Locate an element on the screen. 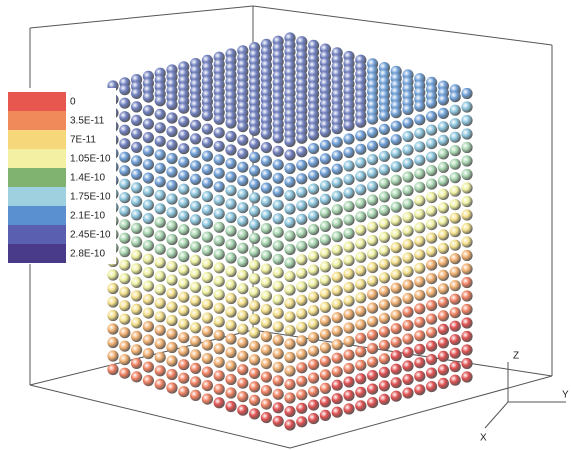 Image resolution: width=571 pixels, height=450 pixels. axis-triad: Z Y X is located at coordinates (524, 397).